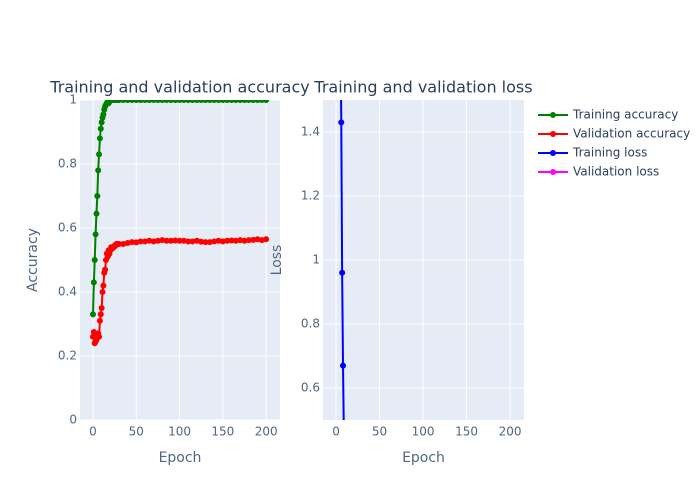 The image size is (700, 500). What do you see at coordinates (310, 196) in the screenshot?
I see `y-tick-label: 1.2` at bounding box center [310, 196].